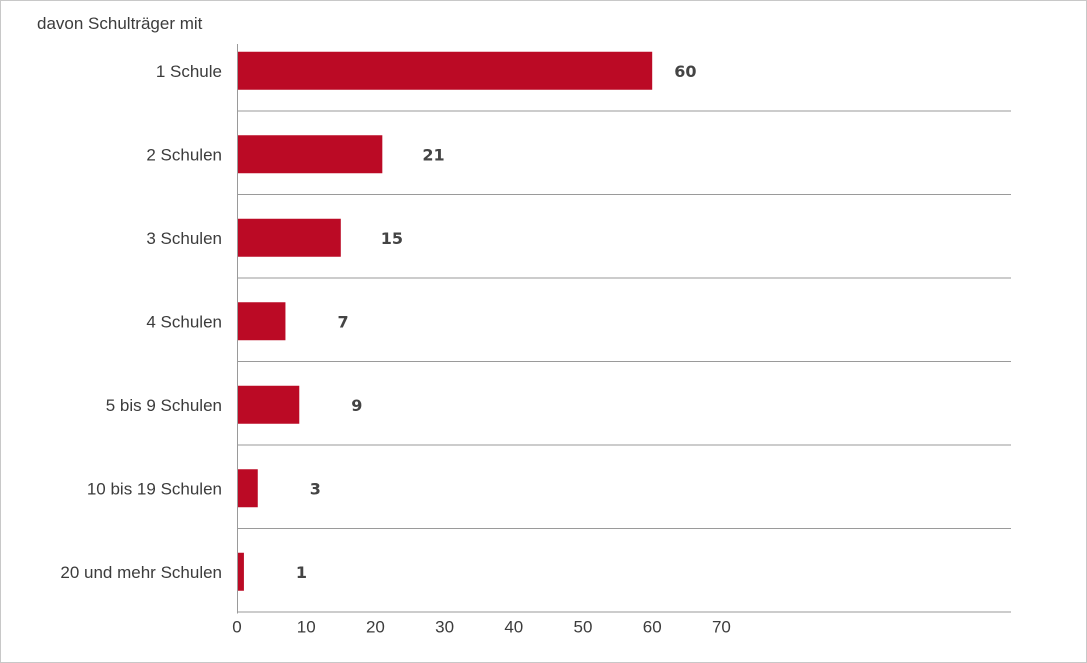 Image resolution: width=1087 pixels, height=663 pixels. I want to click on x-tick-label: 30, so click(444, 627).